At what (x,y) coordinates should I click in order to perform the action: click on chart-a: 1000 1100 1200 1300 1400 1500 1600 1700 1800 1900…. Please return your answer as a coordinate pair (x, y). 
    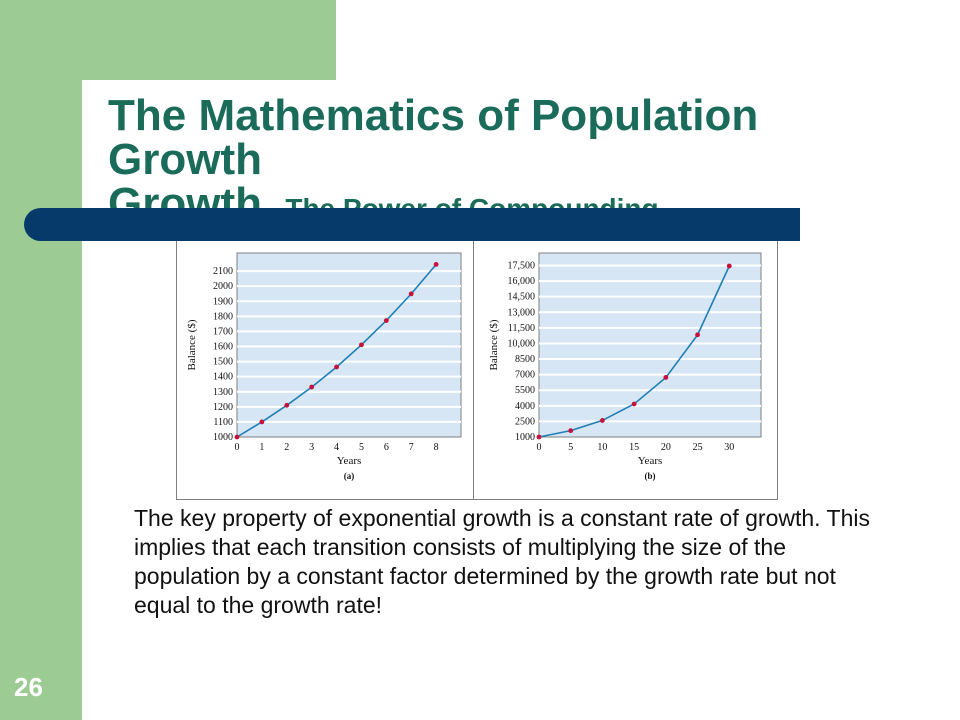
    Looking at the image, I should click on (324, 366).